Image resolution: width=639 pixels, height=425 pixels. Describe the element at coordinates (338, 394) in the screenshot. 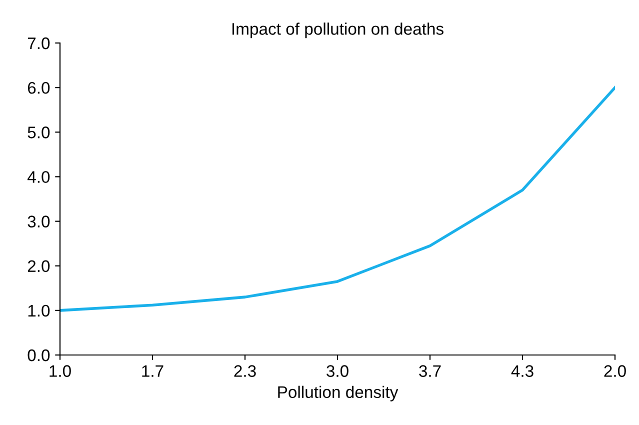

I see `x-axis-title: Pollution density` at that location.